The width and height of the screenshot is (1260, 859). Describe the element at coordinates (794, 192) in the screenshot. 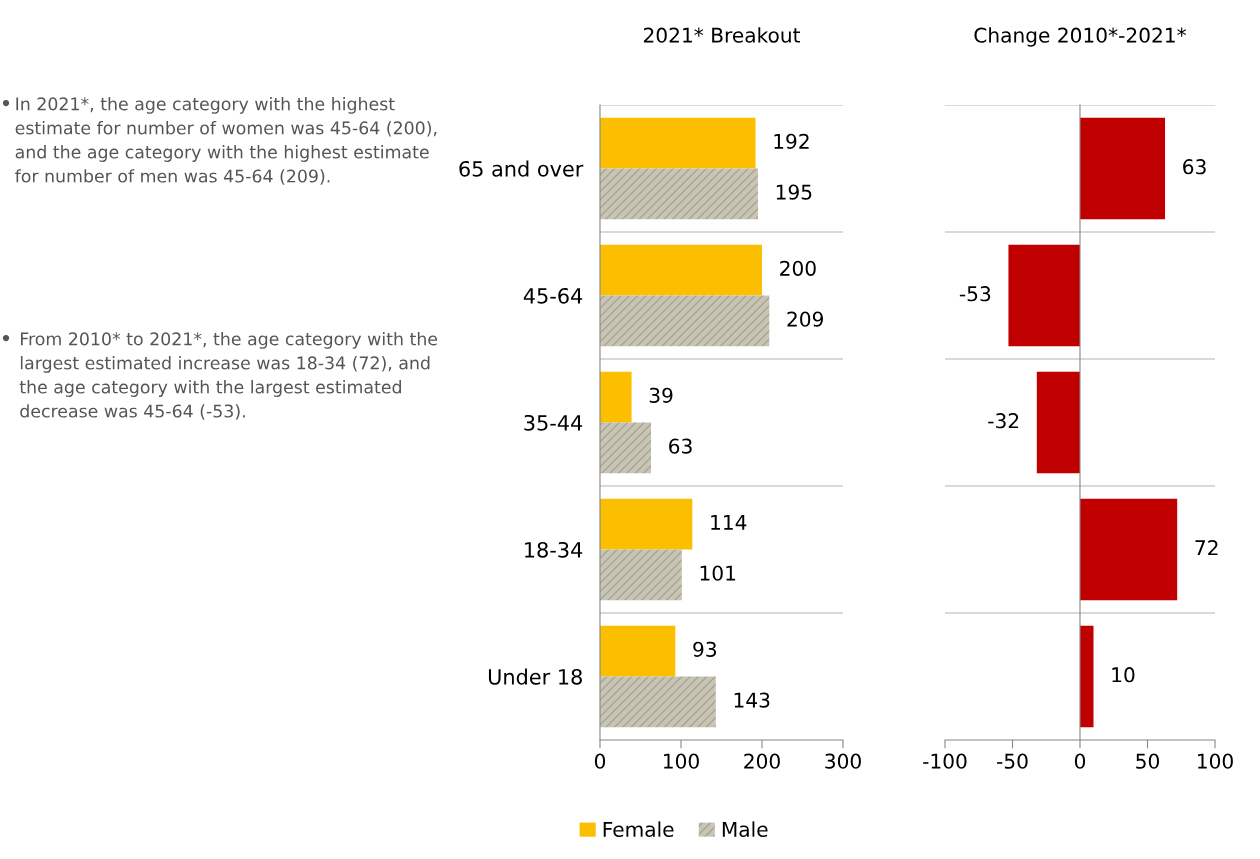

I see `data-label: 195` at that location.